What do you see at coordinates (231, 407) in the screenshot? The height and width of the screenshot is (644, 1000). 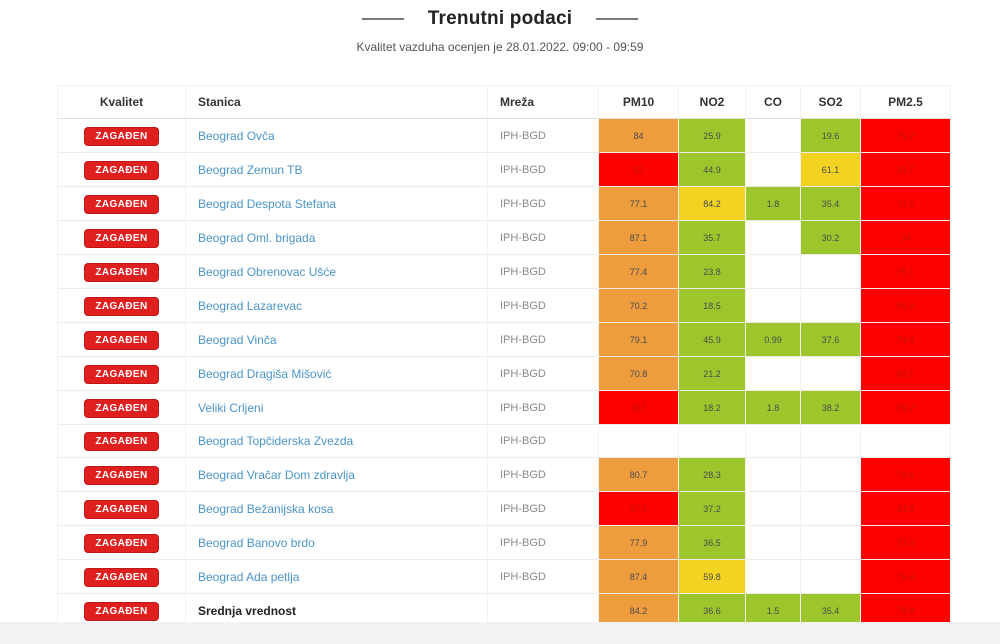 I see `station-link: Veliki Crljeni` at bounding box center [231, 407].